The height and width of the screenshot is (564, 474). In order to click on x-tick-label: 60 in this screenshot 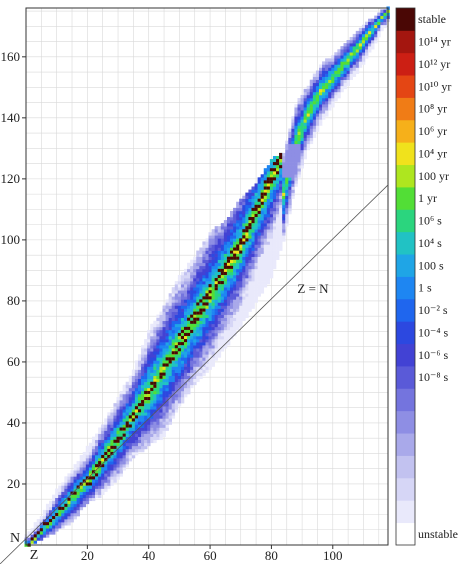, I will do `click(210, 555)`.